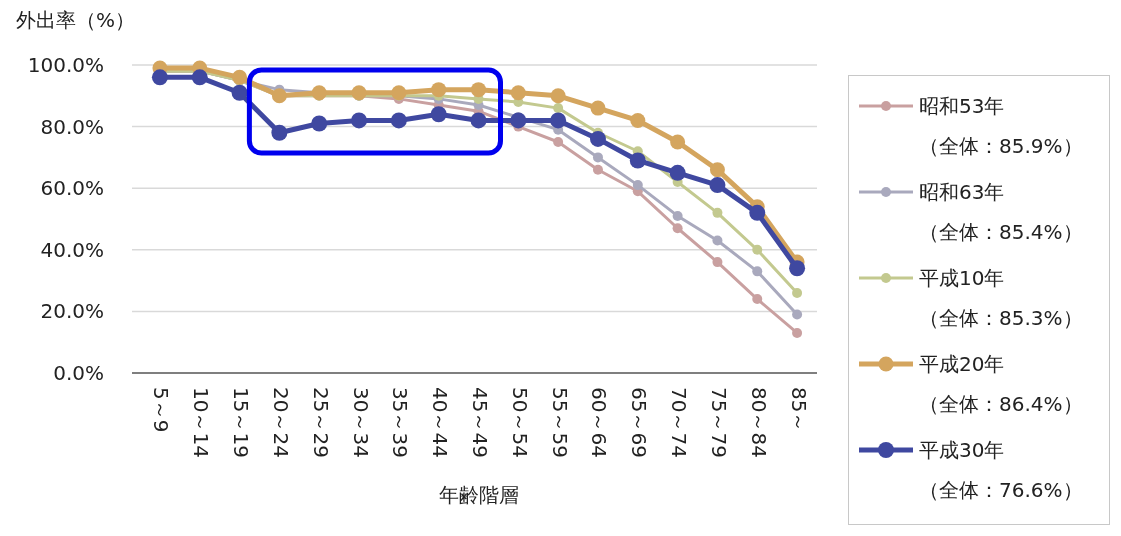 Image resolution: width=1121 pixels, height=536 pixels. What do you see at coordinates (440, 422) in the screenshot?
I see `x-tick-label: 40～44` at bounding box center [440, 422].